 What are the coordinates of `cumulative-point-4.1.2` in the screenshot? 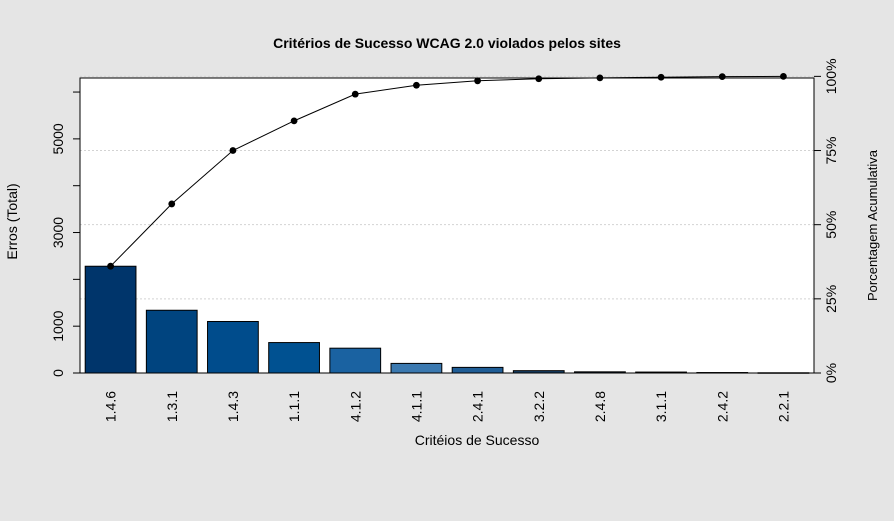 It's located at (355, 94).